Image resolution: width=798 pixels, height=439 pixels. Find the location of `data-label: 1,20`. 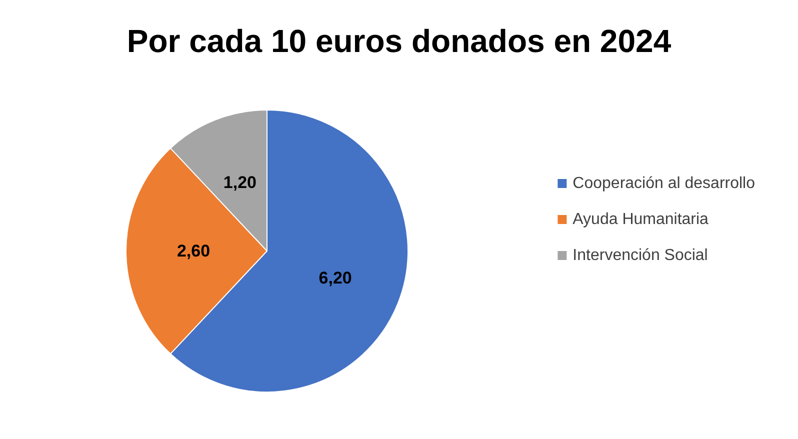

data-label: 1,20 is located at coordinates (239, 182).